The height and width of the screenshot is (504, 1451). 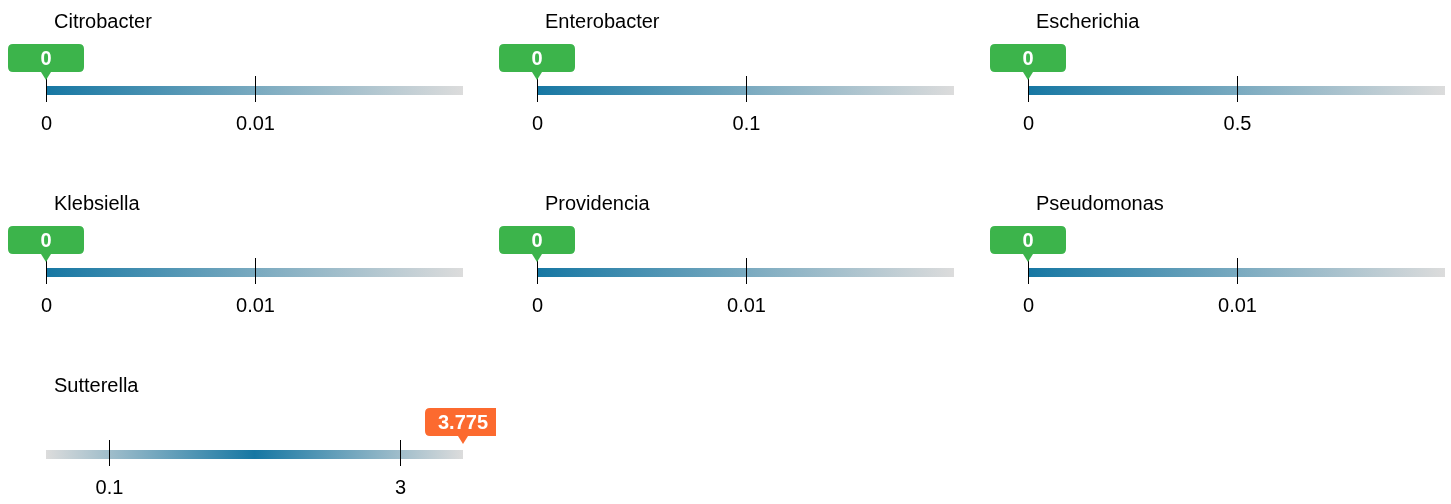 I want to click on text: 3, so click(x=400, y=486).